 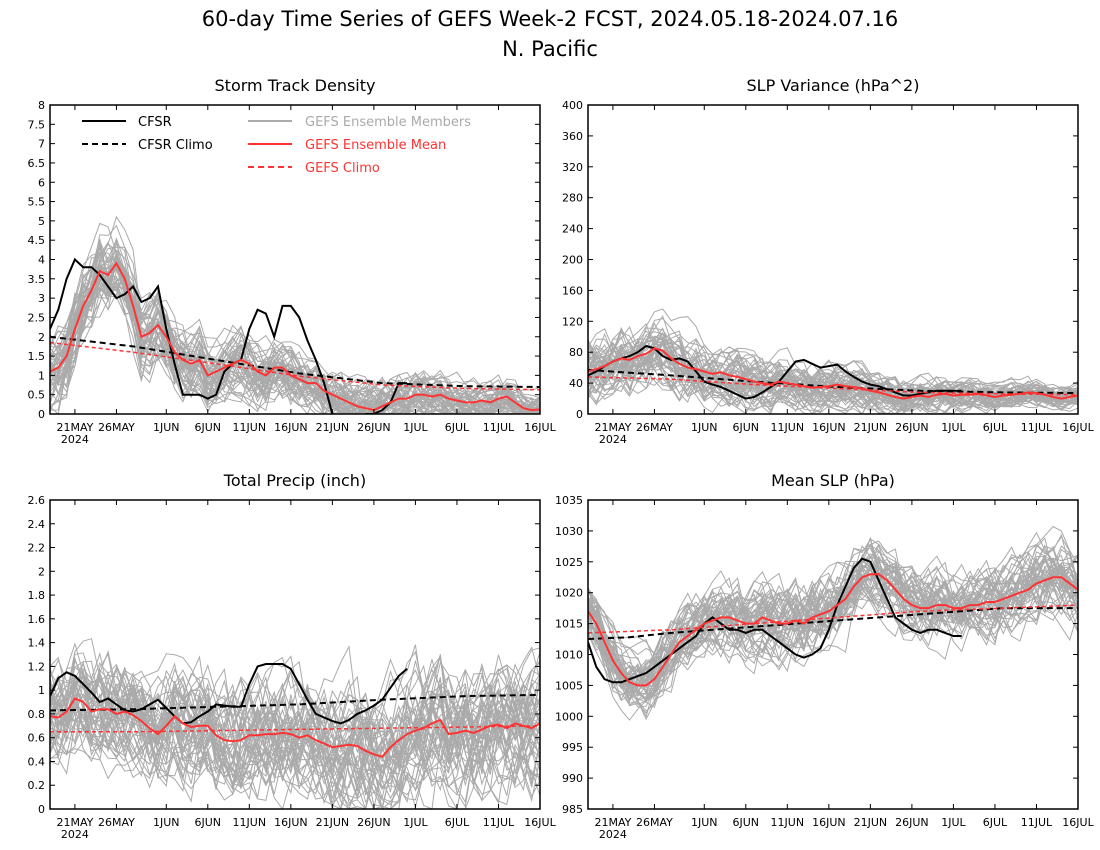 I want to click on y-tick-label: 6.5, so click(x=37, y=163).